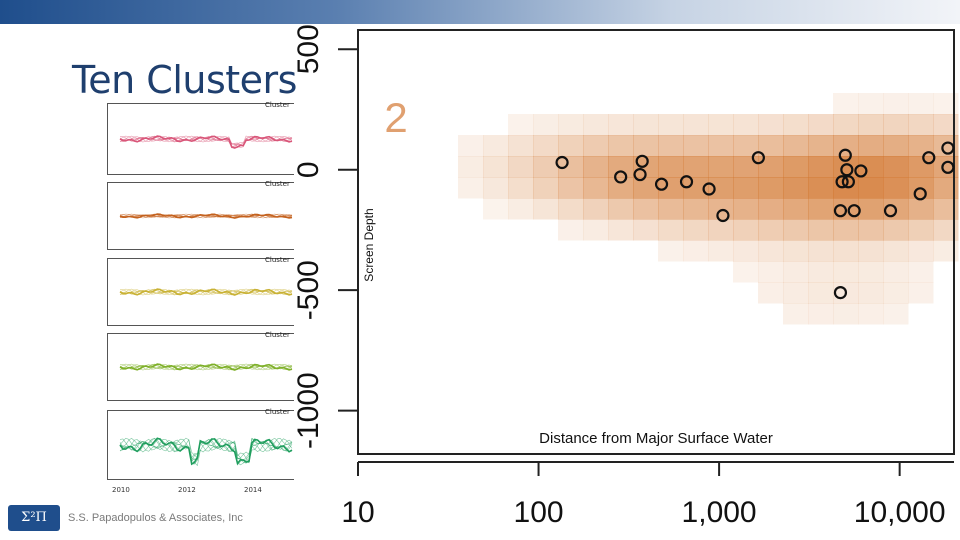 This screenshot has height=540, width=960. I want to click on y-tick-label: -500, so click(308, 290).